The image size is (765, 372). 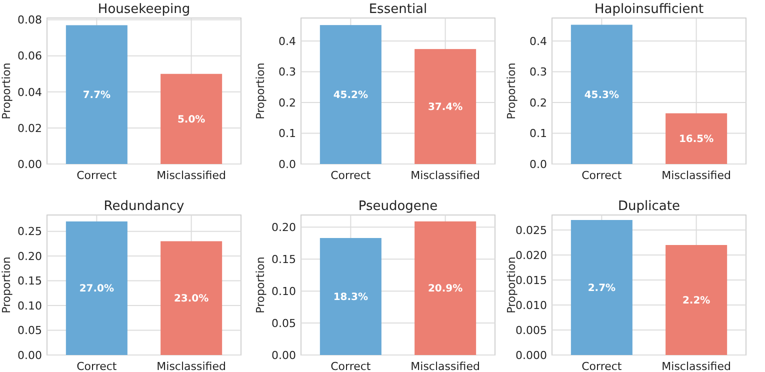 I want to click on y-tick-label: 0.010, so click(x=531, y=305).